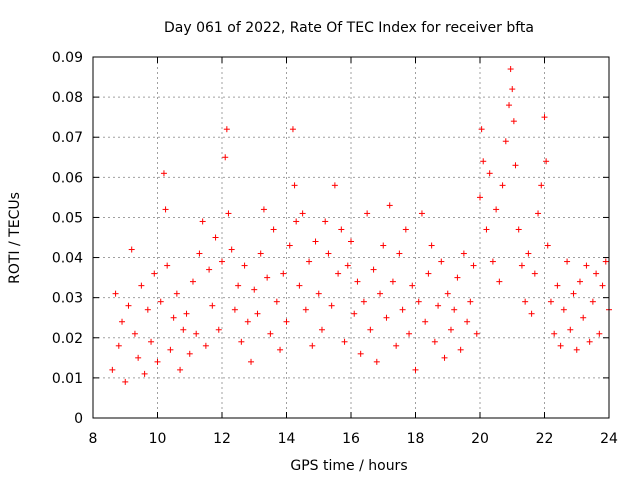 The image size is (640, 480). I want to click on y-tick-label: 0.06, so click(67, 178).